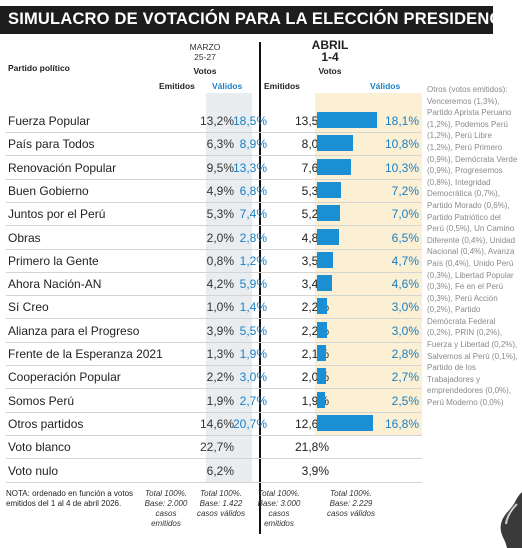 The image size is (522, 548). Describe the element at coordinates (330, 45) in the screenshot. I see `april-label: ABRIL` at that location.